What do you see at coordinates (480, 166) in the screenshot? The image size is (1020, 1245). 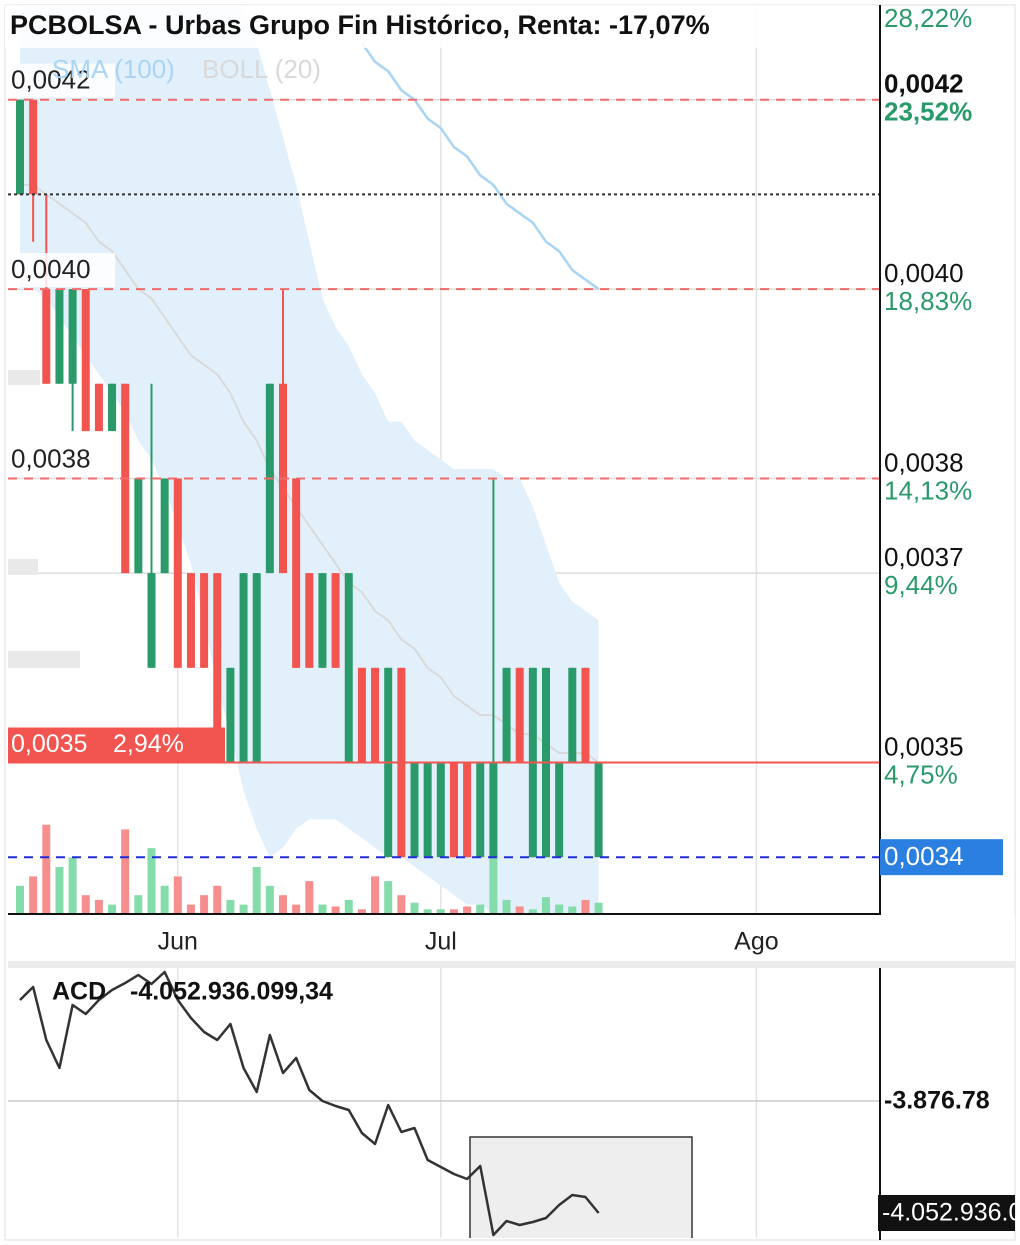 I see `sma-line` at bounding box center [480, 166].